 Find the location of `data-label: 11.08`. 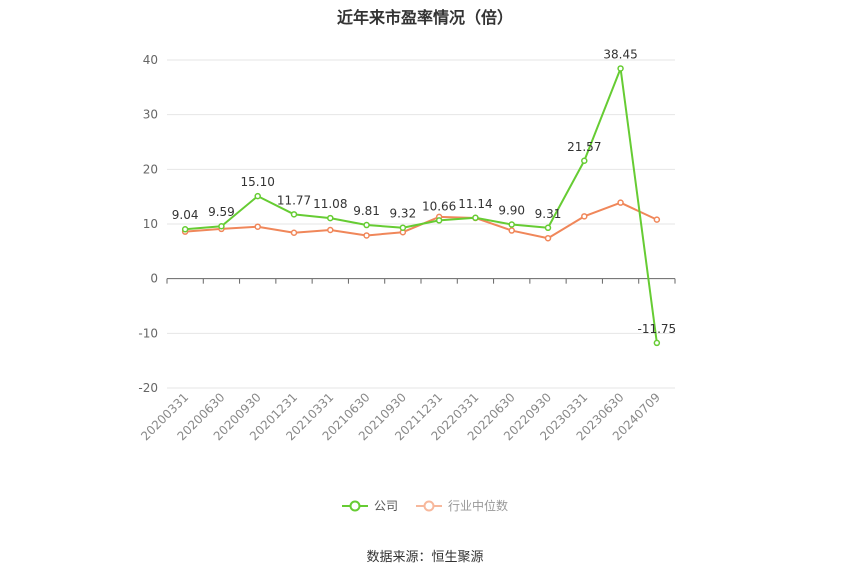

data-label: 11.08 is located at coordinates (330, 204).